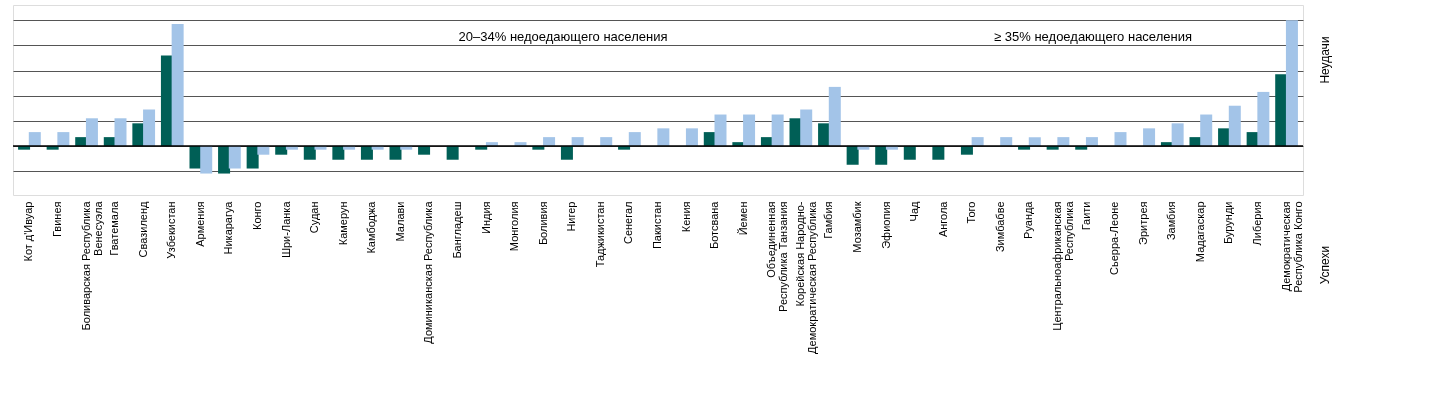 Image resolution: width=1443 pixels, height=418 pixels. Describe the element at coordinates (428, 272) in the screenshot. I see `x-tick-label: Доминиканская Республика` at that location.